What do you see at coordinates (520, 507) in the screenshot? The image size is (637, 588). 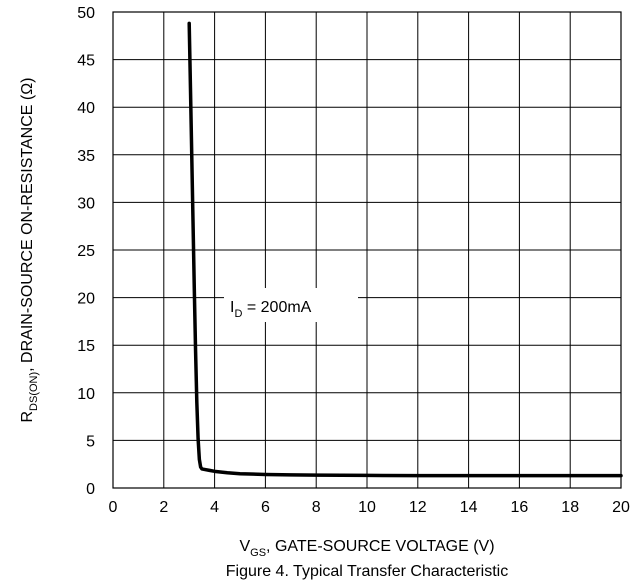 I see `x-tick-label: 16` at bounding box center [520, 507].